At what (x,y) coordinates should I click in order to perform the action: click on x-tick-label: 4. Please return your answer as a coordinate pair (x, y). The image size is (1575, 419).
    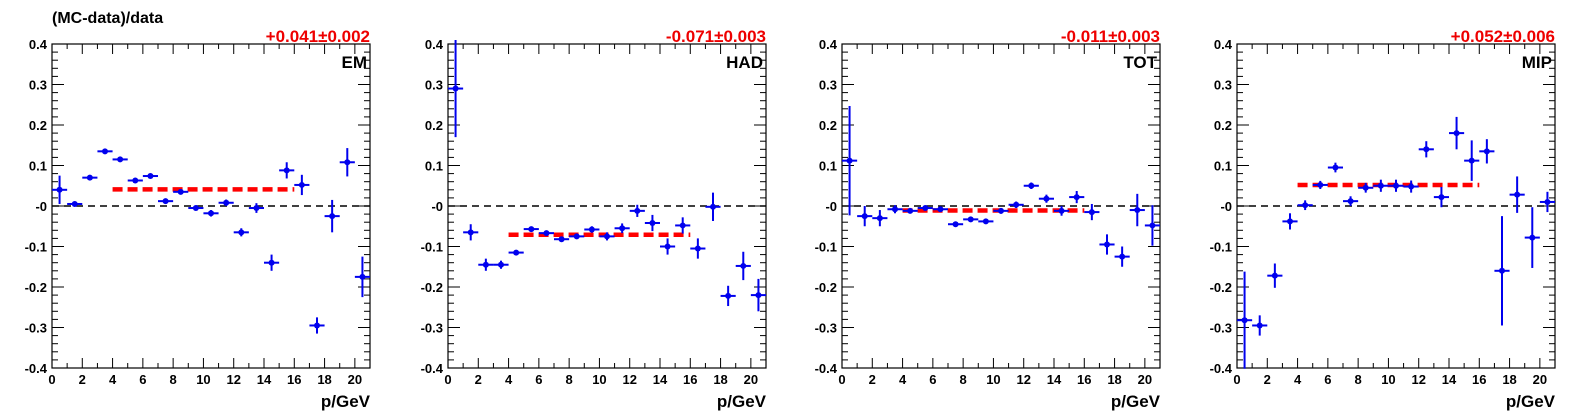
    Looking at the image, I should click on (509, 379).